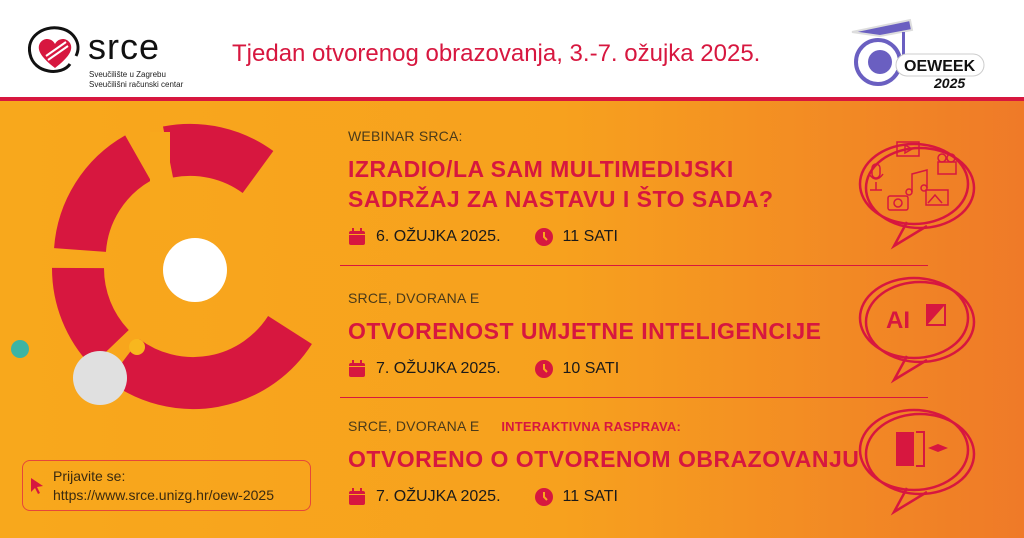 This screenshot has width=1024, height=538. I want to click on event-meta: 7. OŽUJKA 2025. 11 SATI, so click(603, 497).